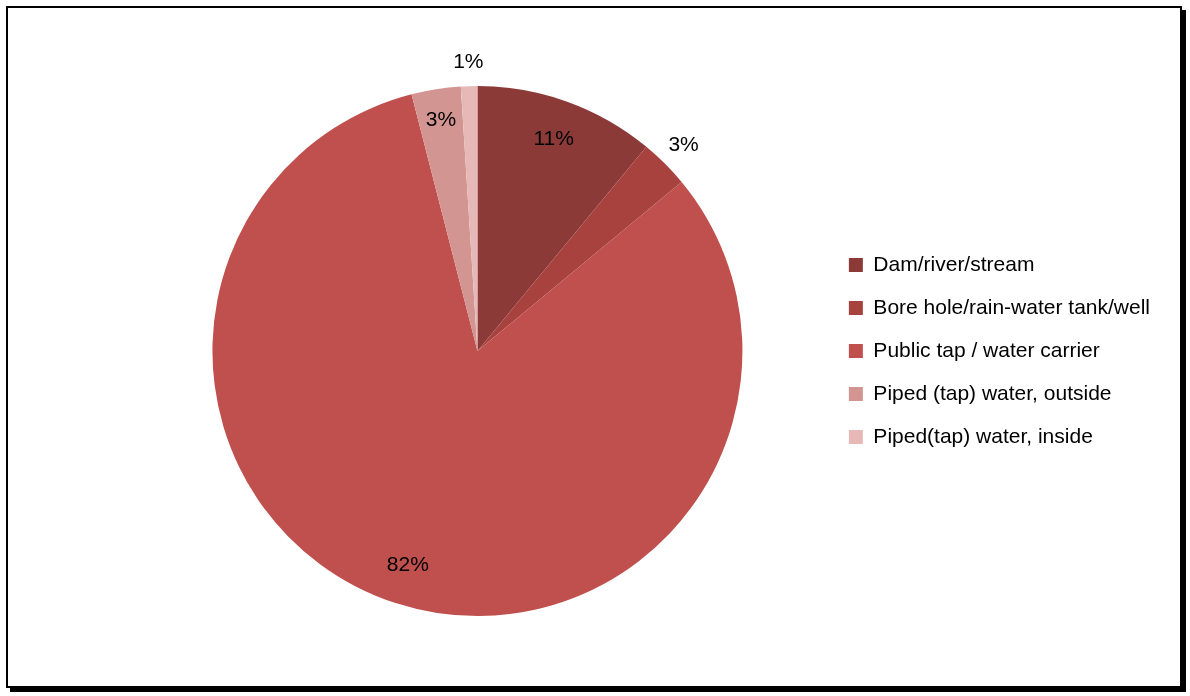 The image size is (1190, 696). What do you see at coordinates (954, 263) in the screenshot?
I see `legend-label: Dam/river/stream` at bounding box center [954, 263].